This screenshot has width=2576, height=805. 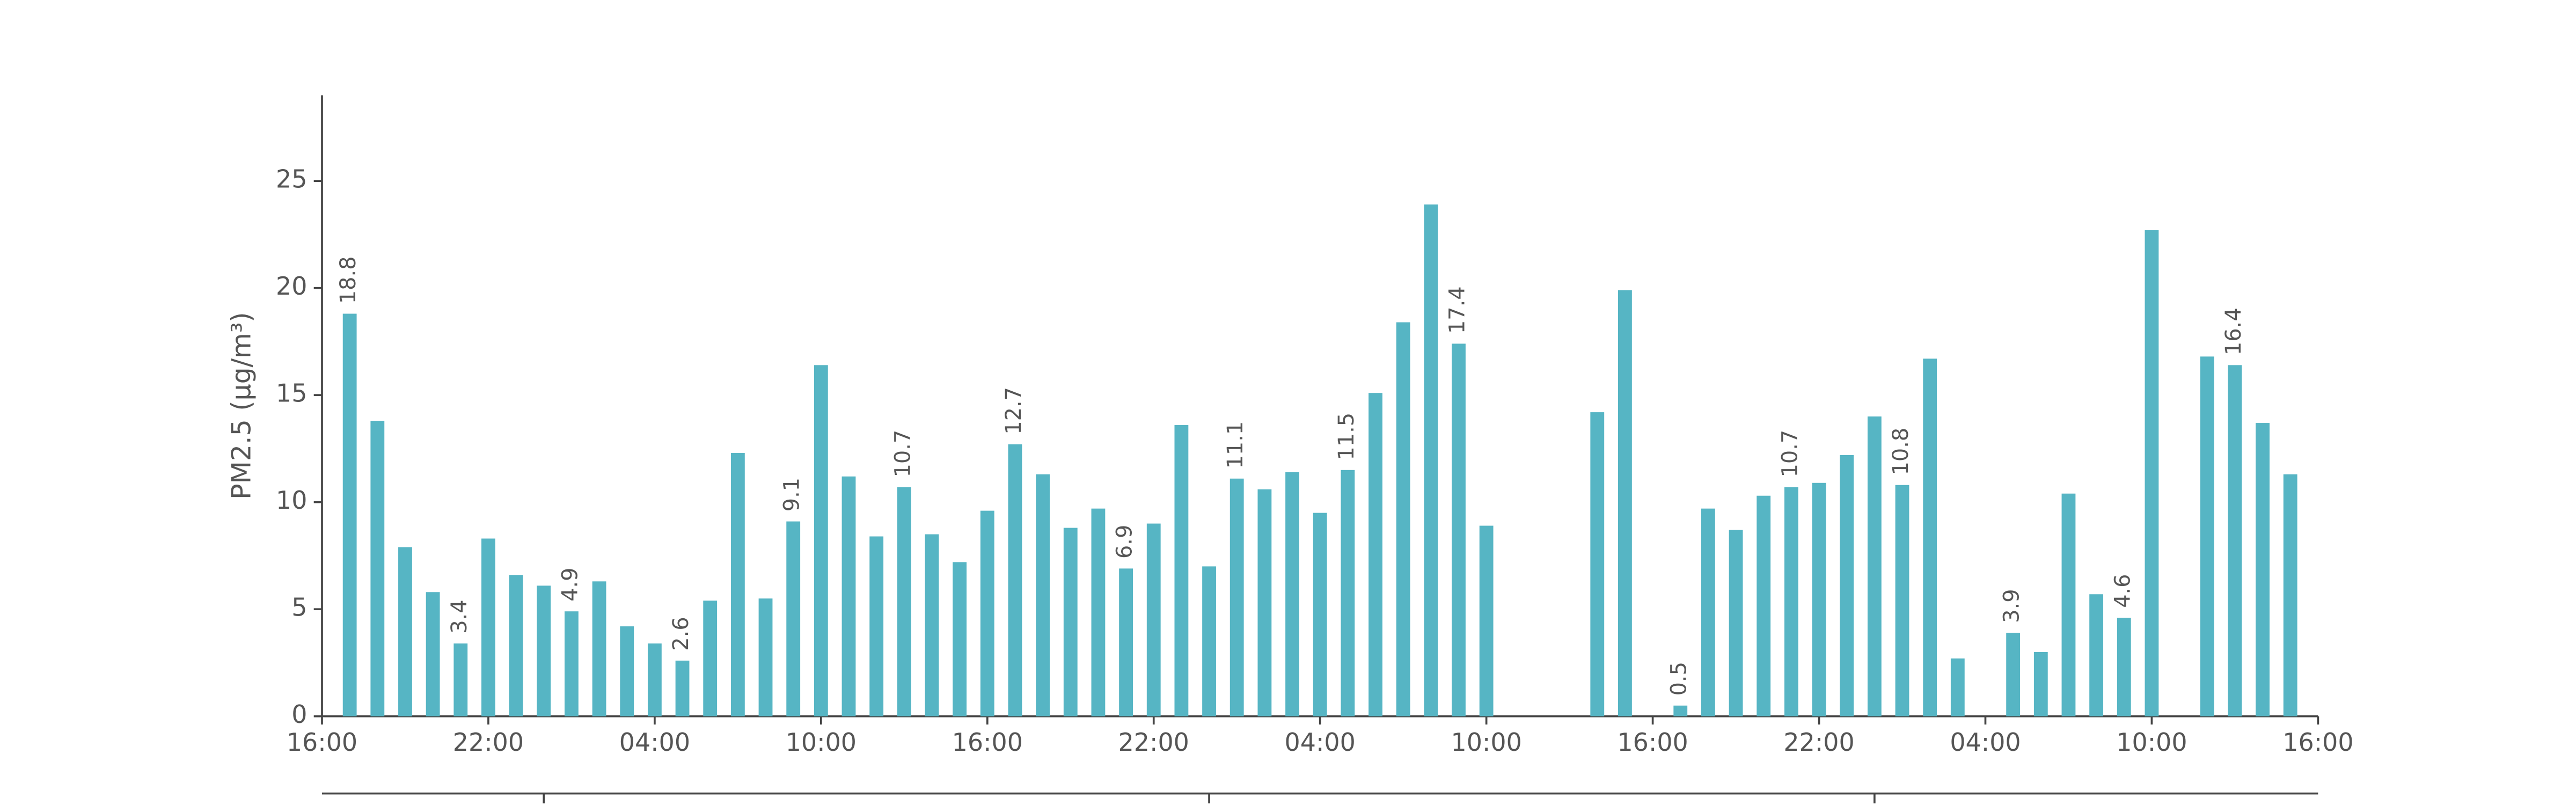 What do you see at coordinates (2012, 606) in the screenshot?
I see `value-label: 3.9` at bounding box center [2012, 606].